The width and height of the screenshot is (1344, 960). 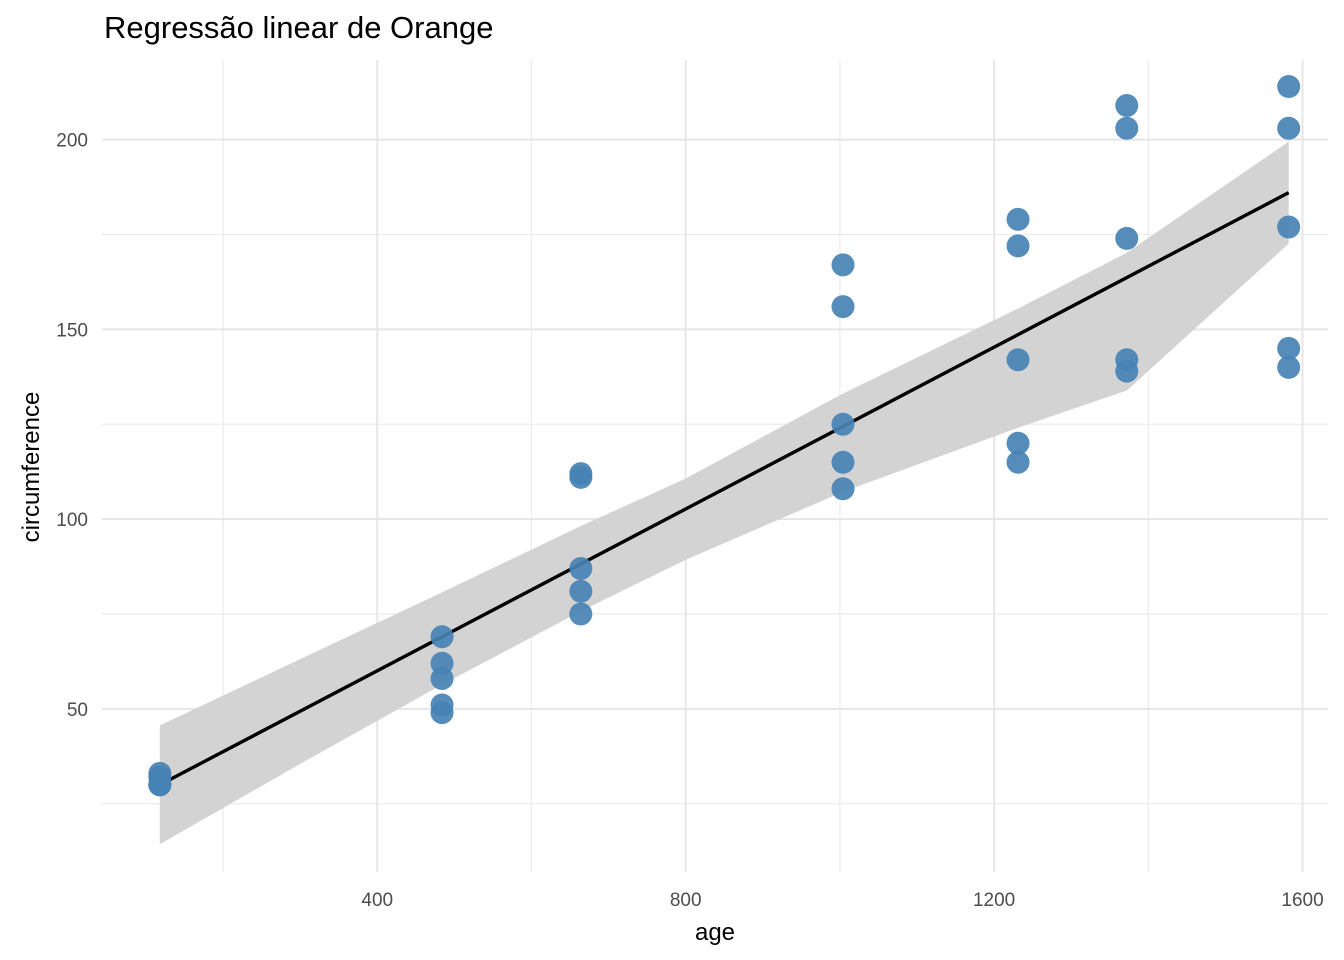 What do you see at coordinates (31, 467) in the screenshot?
I see `y-axis-title: circumference` at bounding box center [31, 467].